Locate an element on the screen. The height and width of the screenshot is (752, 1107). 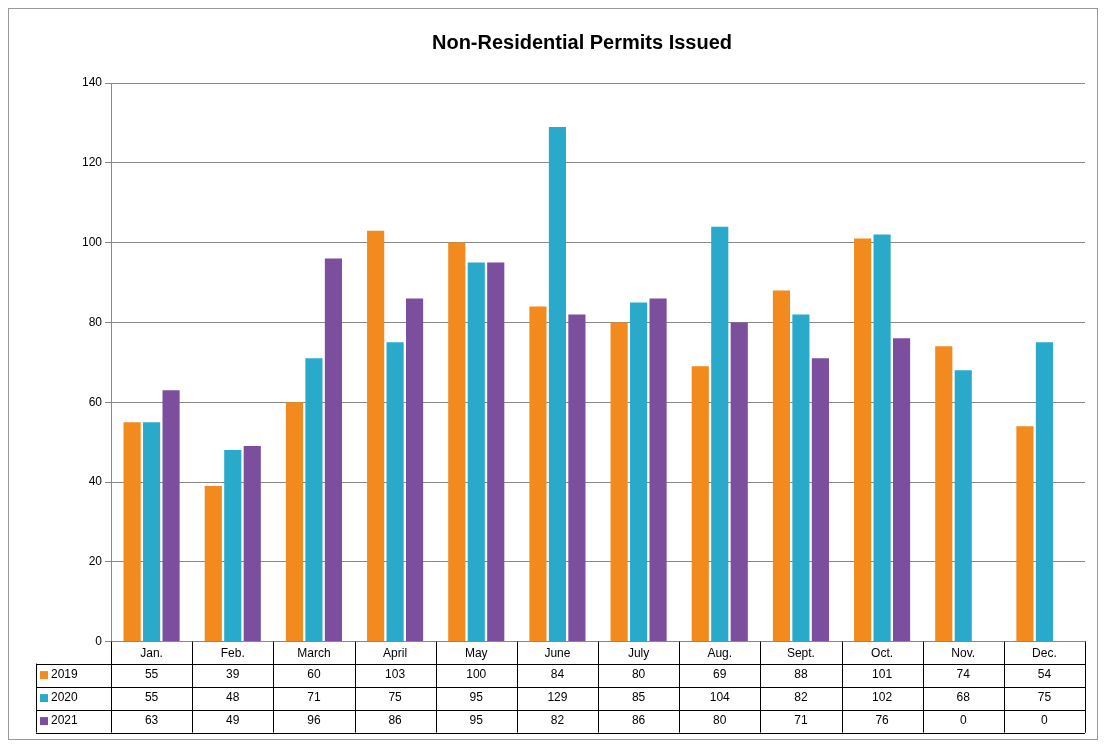
data-label: 96 is located at coordinates (314, 720).